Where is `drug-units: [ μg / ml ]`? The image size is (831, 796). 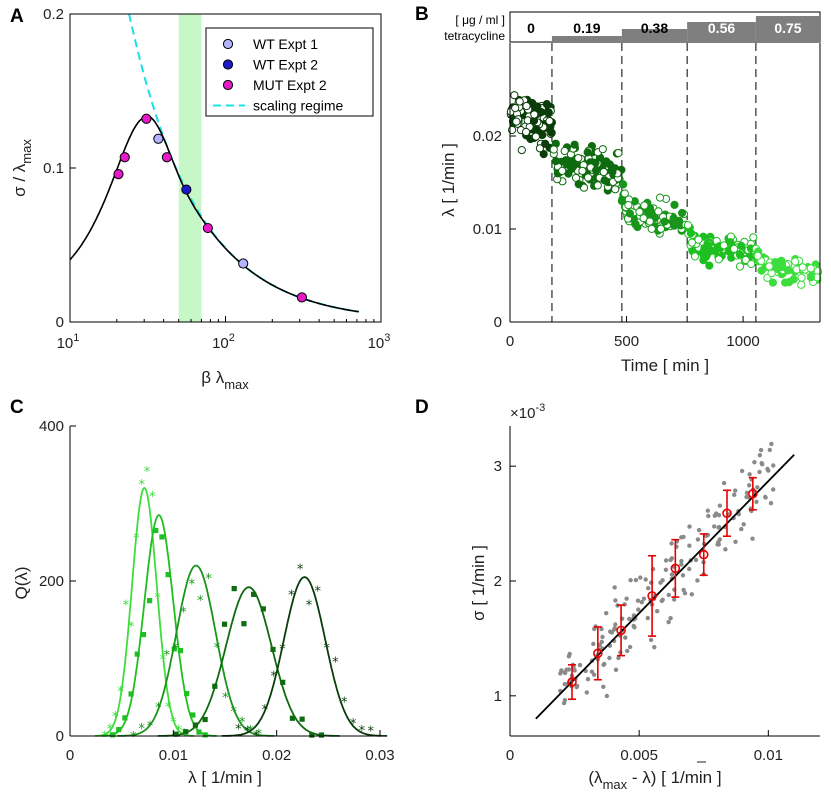
drug-units: [ μg / ml ] is located at coordinates (480, 20).